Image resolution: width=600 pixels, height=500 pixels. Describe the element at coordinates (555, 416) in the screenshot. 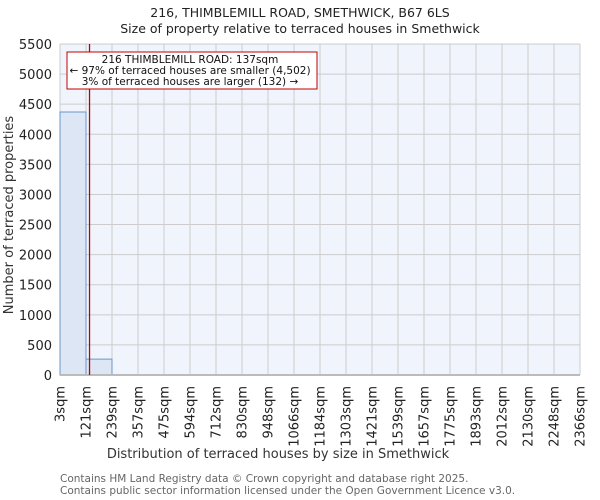

I see `x-tick-label: 2248sqm` at that location.